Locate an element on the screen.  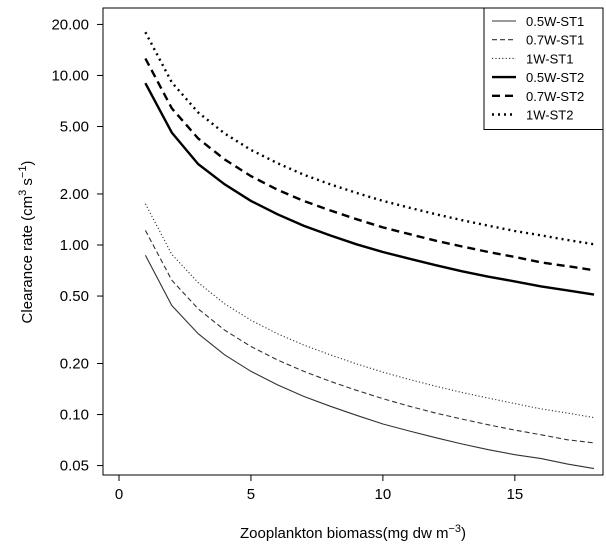
legend-label: 1W-ST2 is located at coordinates (549, 115).